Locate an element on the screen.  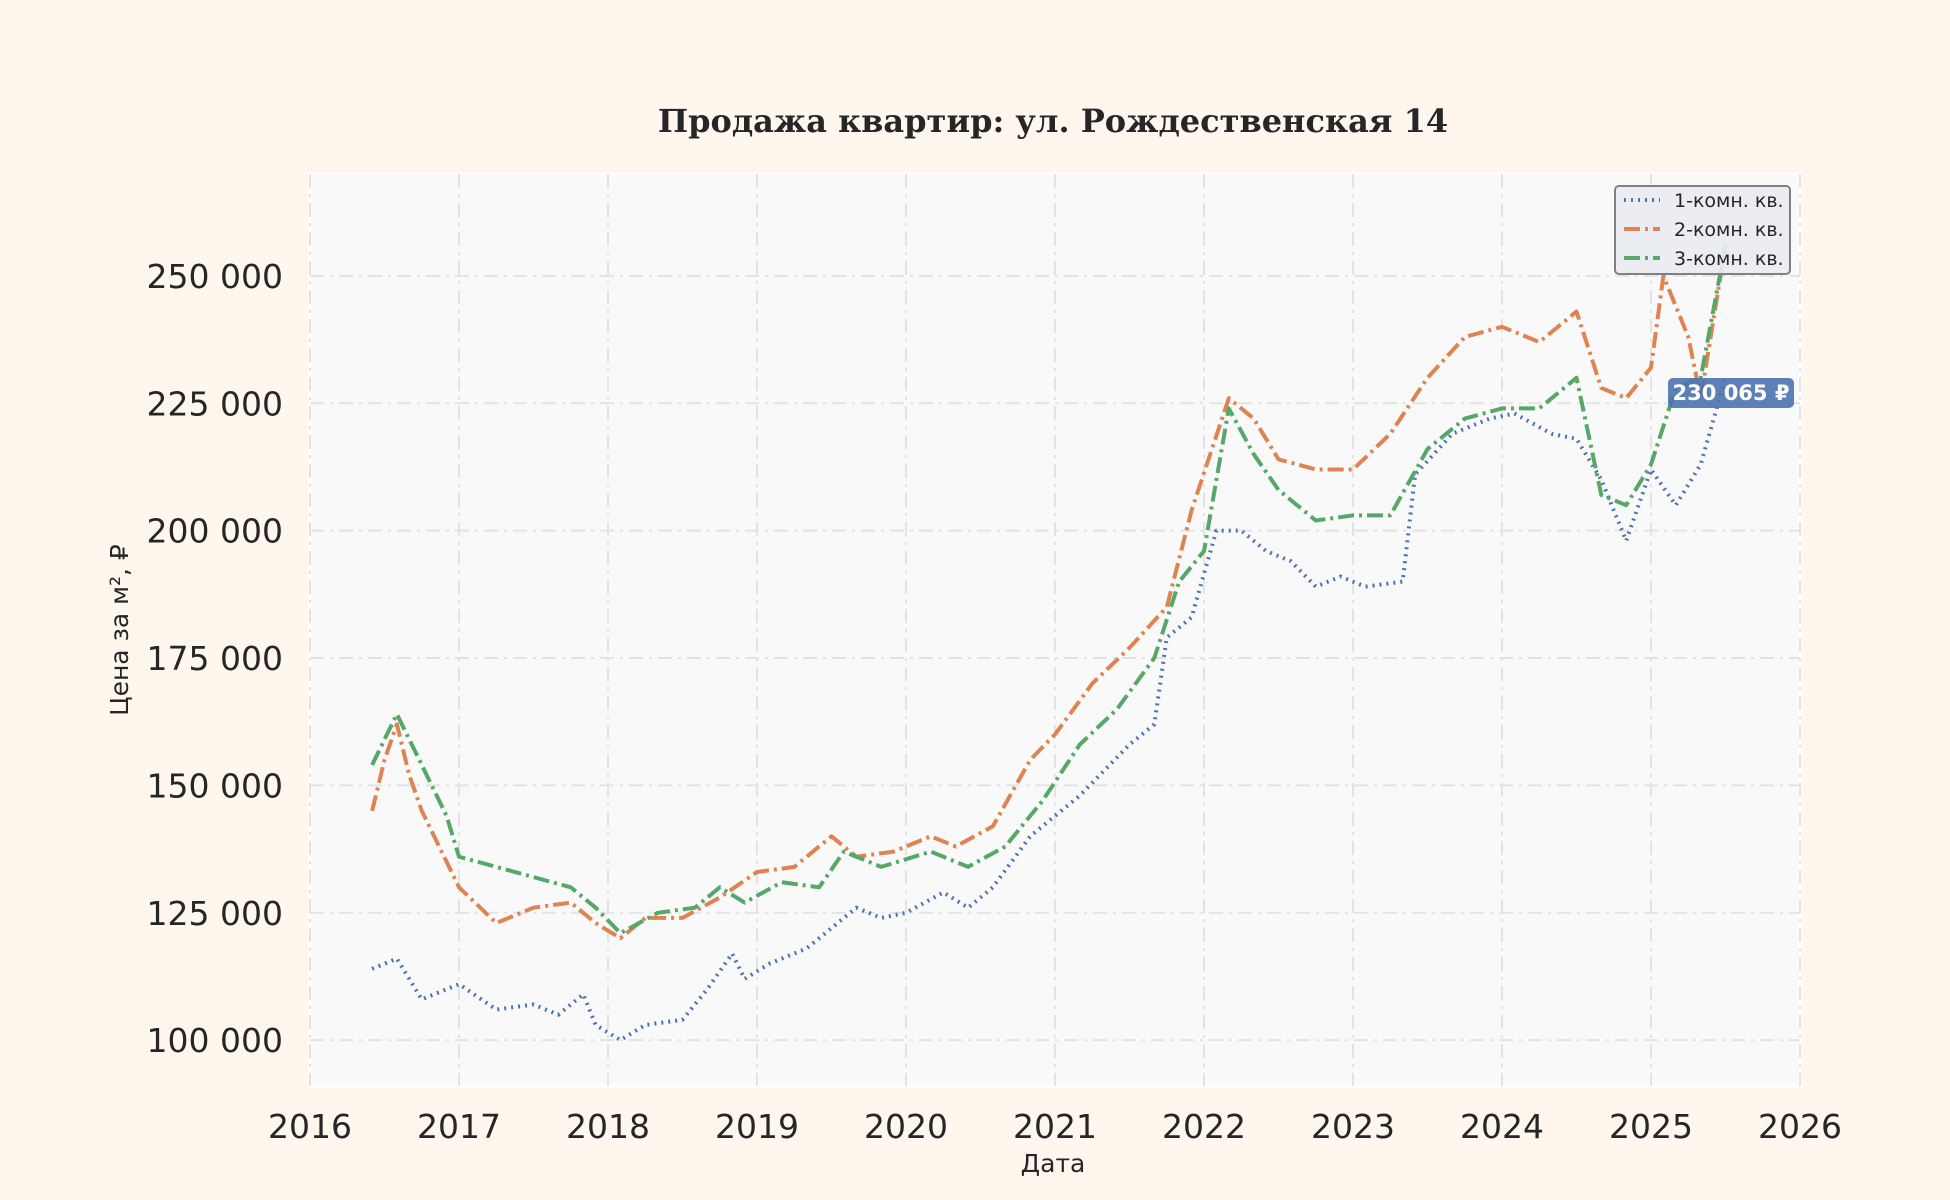
x-tick-label: 2025 is located at coordinates (1651, 1126).